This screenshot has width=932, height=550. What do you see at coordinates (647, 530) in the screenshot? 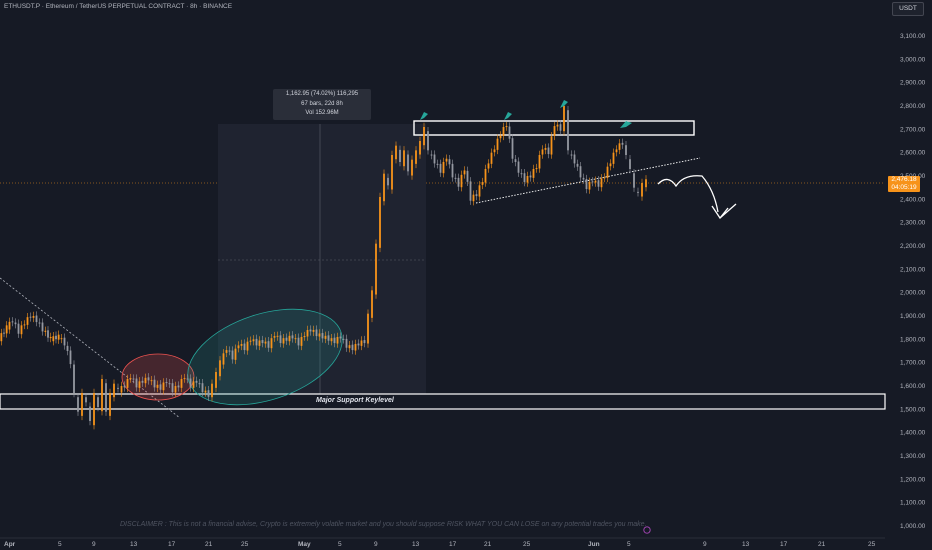
I see `event-marker-icon` at bounding box center [647, 530].